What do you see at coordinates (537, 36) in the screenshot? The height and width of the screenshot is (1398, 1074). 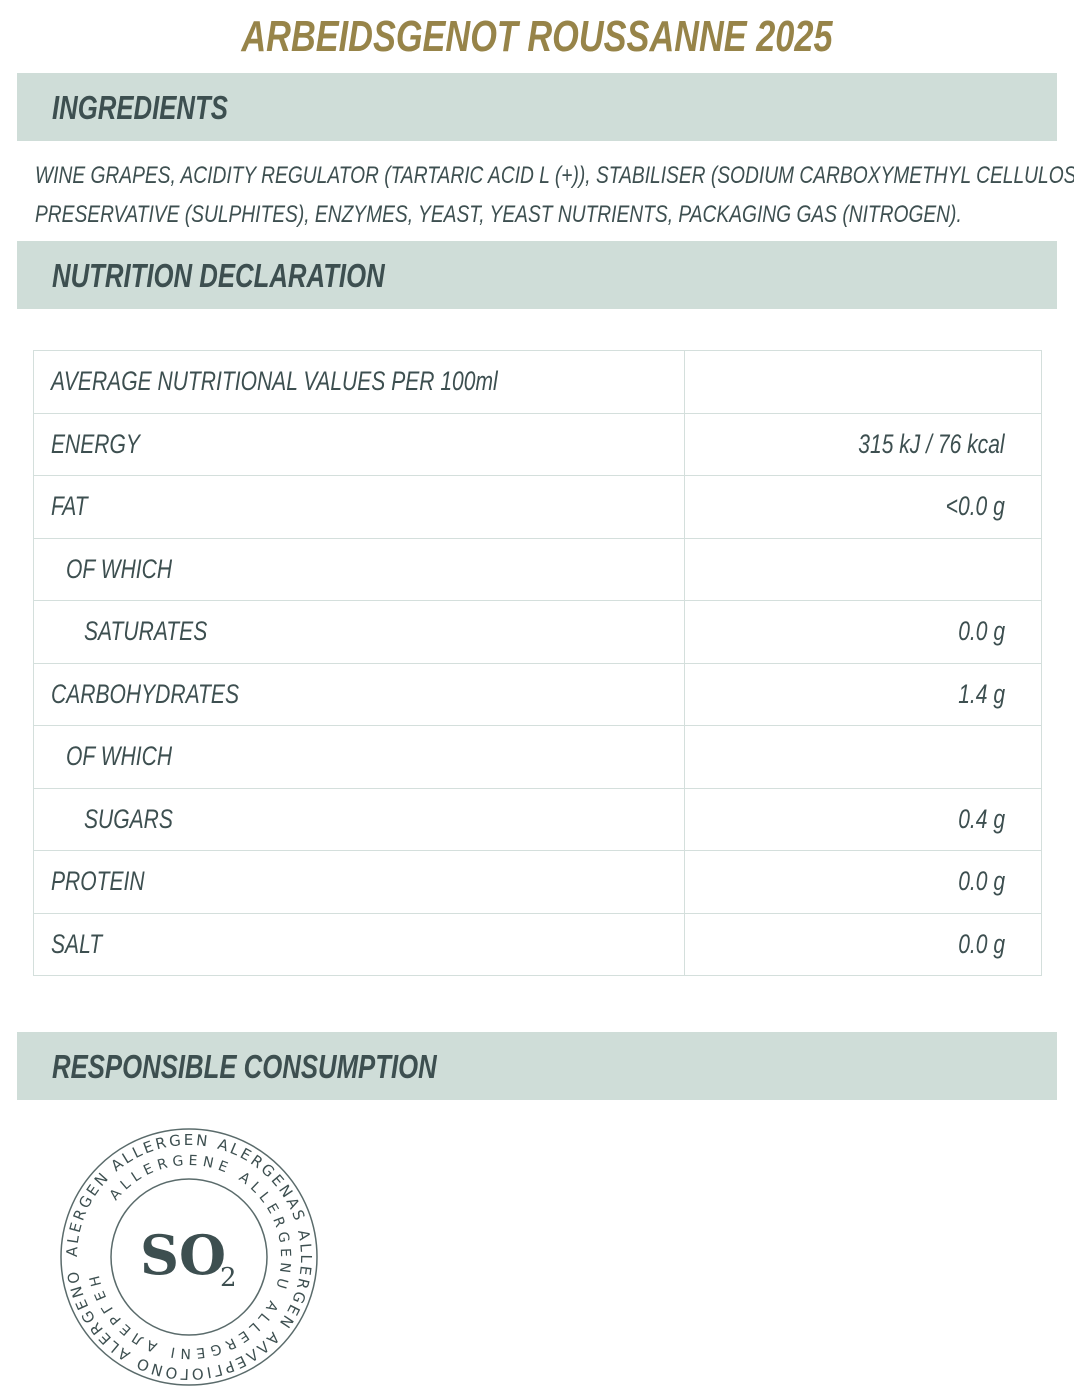 I see `page-title: ARBEIDSGENOT ROUSSANNE 2025` at bounding box center [537, 36].